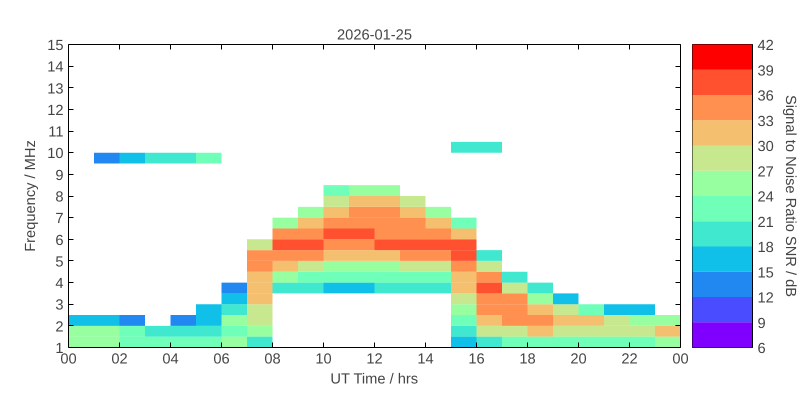 This screenshot has width=800, height=400. I want to click on y-tick-label: 12, so click(55, 110).